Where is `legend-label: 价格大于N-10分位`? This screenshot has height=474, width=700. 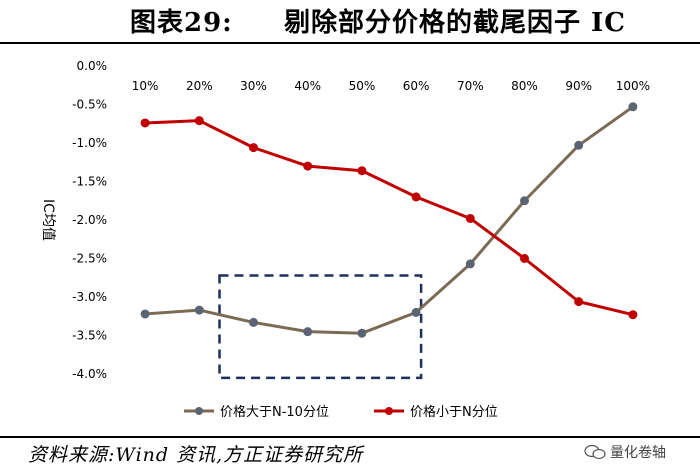
legend-label: 价格大于N-10分位 is located at coordinates (274, 412).